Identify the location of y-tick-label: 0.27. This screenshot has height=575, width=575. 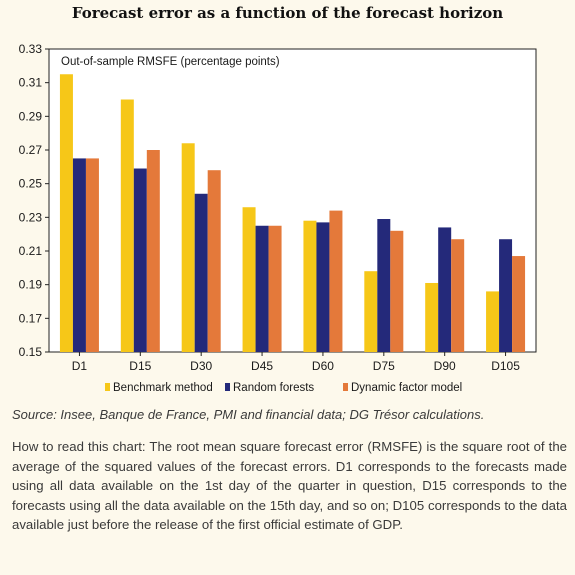
(31, 150).